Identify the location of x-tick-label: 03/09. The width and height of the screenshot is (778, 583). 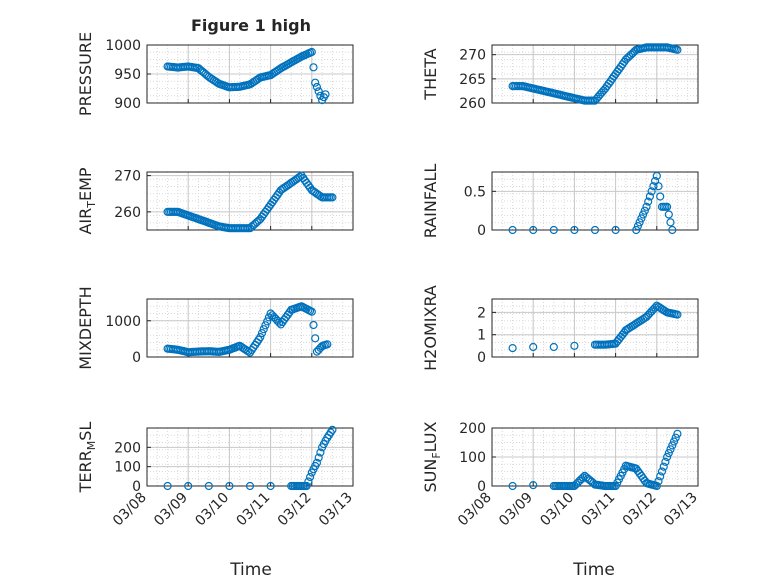
(171, 510).